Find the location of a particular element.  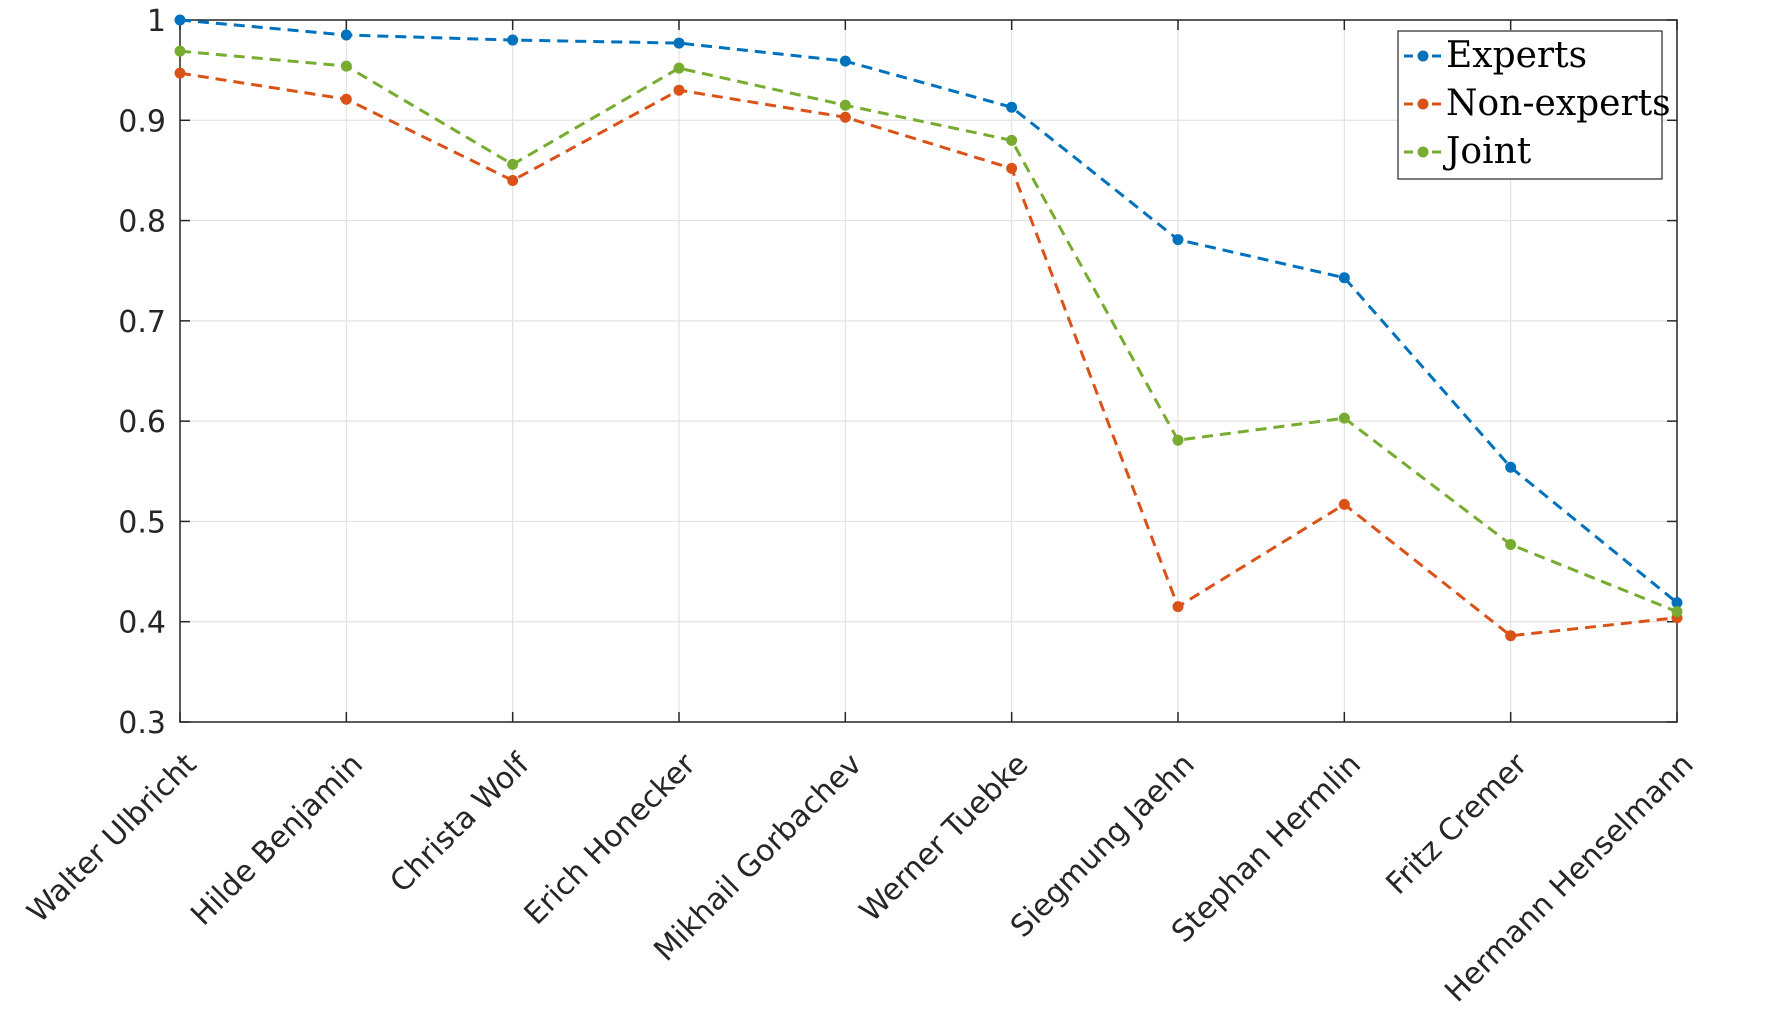

y-tick-label: 0.4 is located at coordinates (142, 623).